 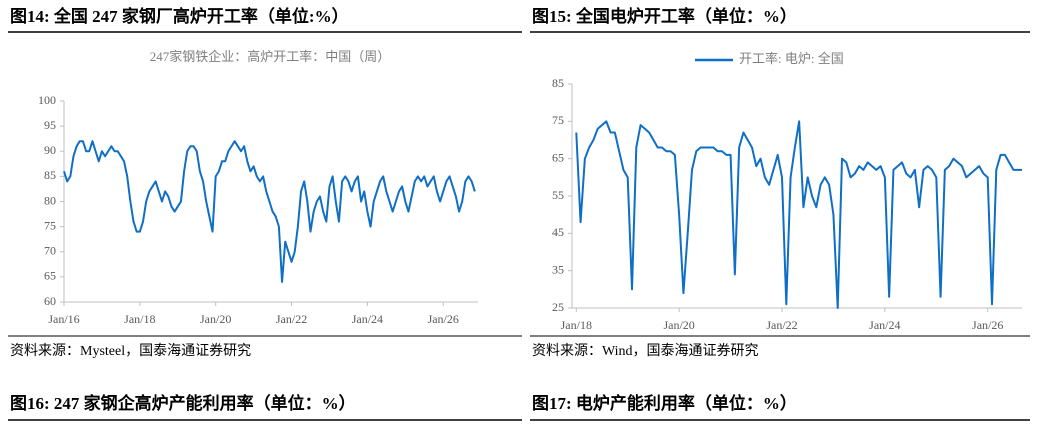 What do you see at coordinates (269, 211) in the screenshot?
I see `data-line` at bounding box center [269, 211].